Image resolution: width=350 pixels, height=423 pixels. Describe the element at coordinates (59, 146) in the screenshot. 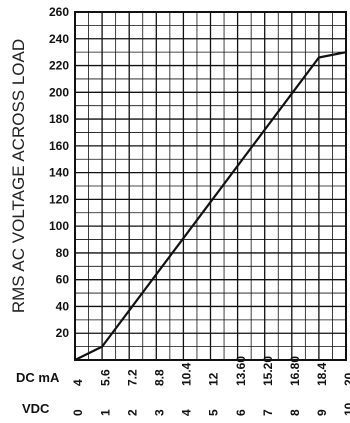

I see `y-tick-label: 160` at that location.